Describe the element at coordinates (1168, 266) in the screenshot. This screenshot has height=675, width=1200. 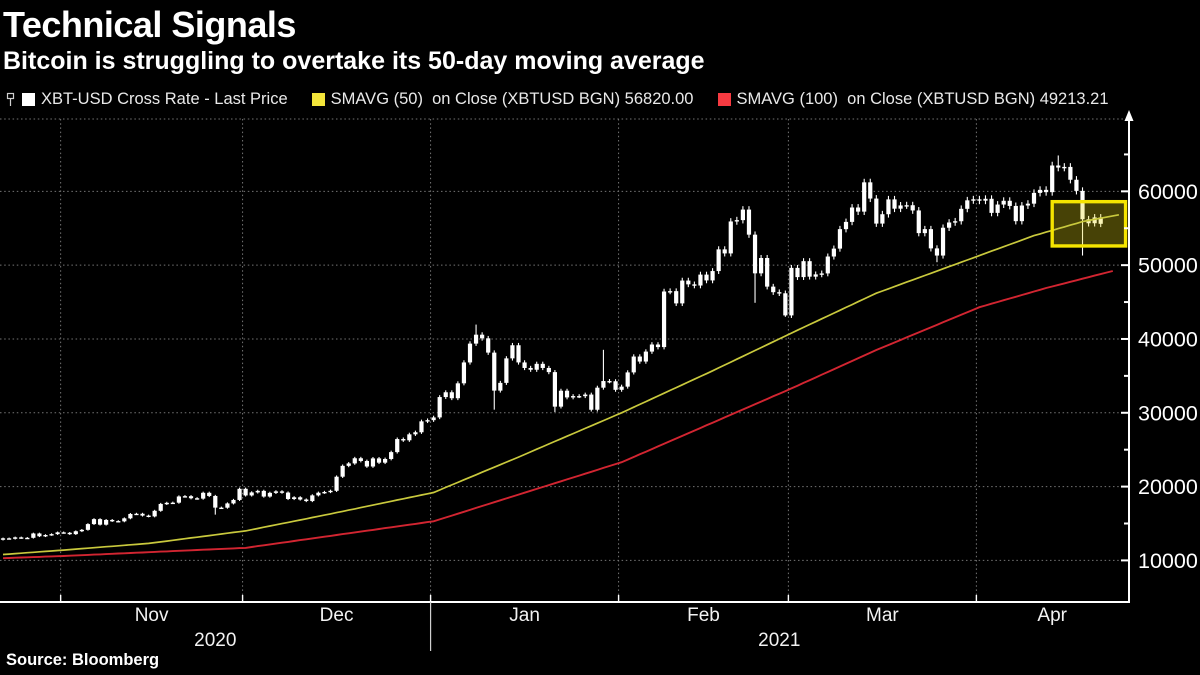
I see `svg-text: 50000` at that location.